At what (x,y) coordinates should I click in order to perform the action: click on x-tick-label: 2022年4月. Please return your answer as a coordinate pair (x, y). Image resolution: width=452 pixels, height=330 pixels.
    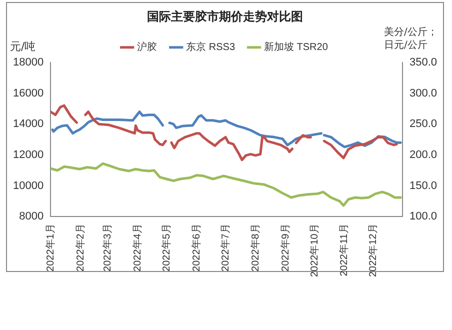
    Looking at the image, I should click on (137, 248).